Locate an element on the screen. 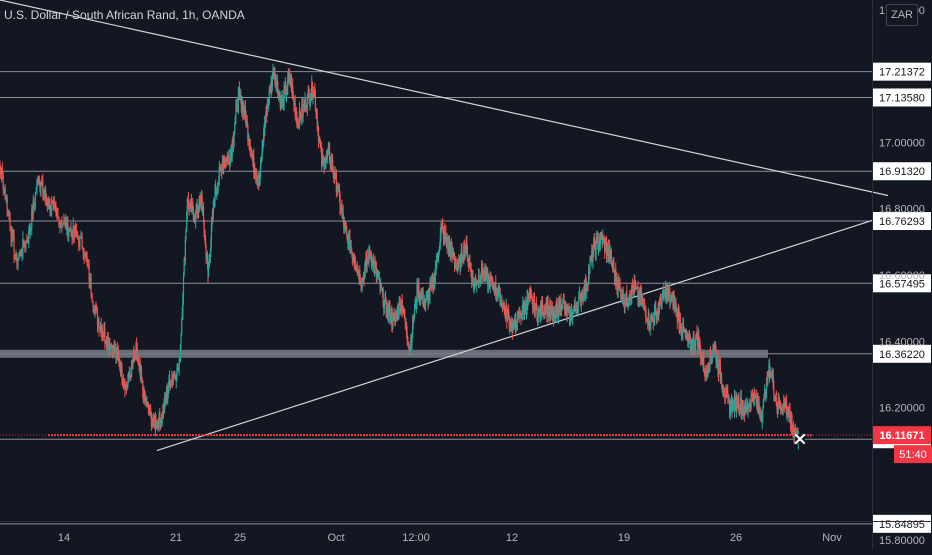 The width and height of the screenshot is (932, 555). currency-selector: ZAR is located at coordinates (902, 15).